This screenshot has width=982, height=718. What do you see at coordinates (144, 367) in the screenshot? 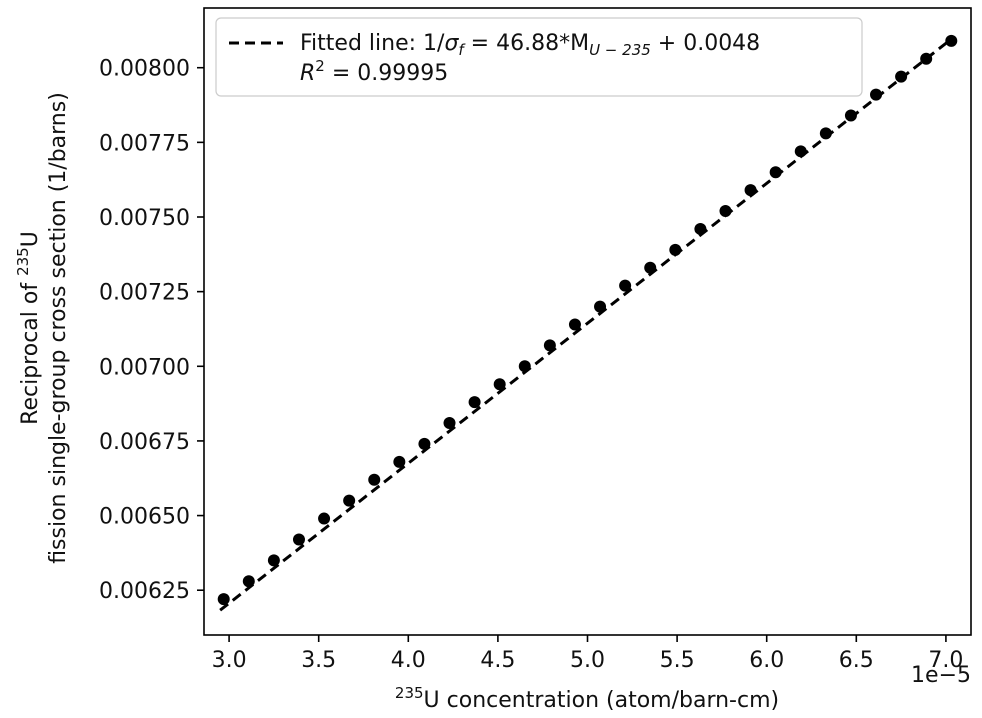
I see `y-tick-label: 0.00700` at bounding box center [144, 367].